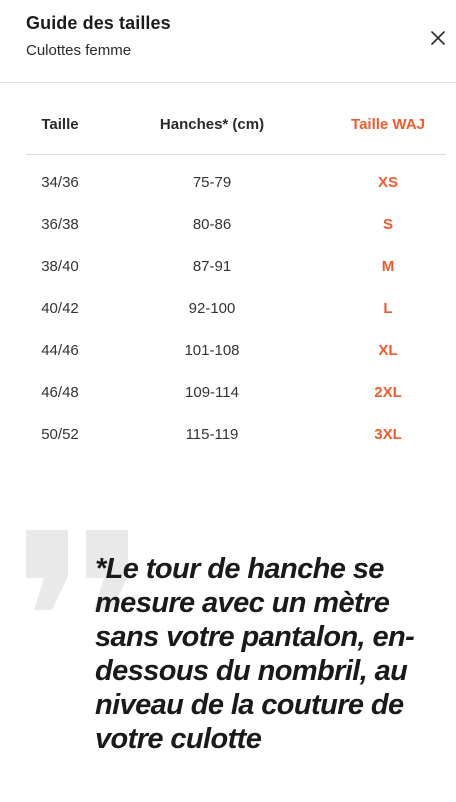  I want to click on cell-waj-size: M, so click(388, 266).